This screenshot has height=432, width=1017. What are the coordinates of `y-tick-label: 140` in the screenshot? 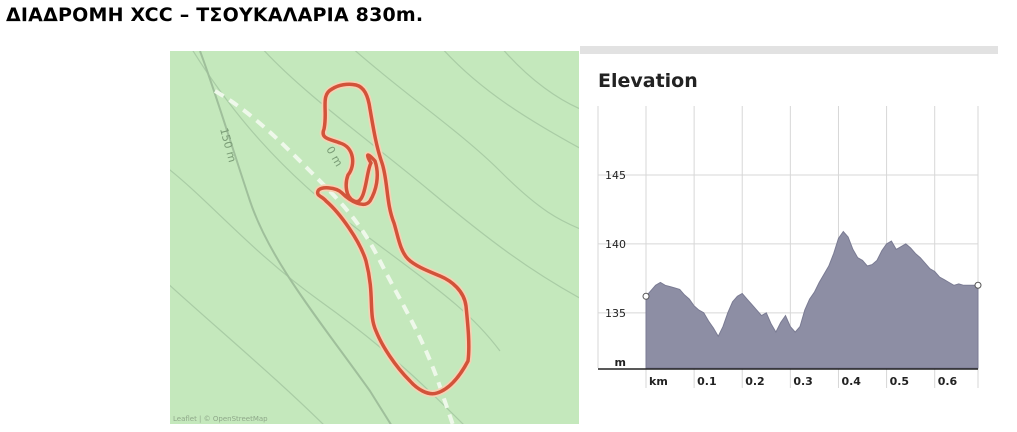 It's located at (615, 244).